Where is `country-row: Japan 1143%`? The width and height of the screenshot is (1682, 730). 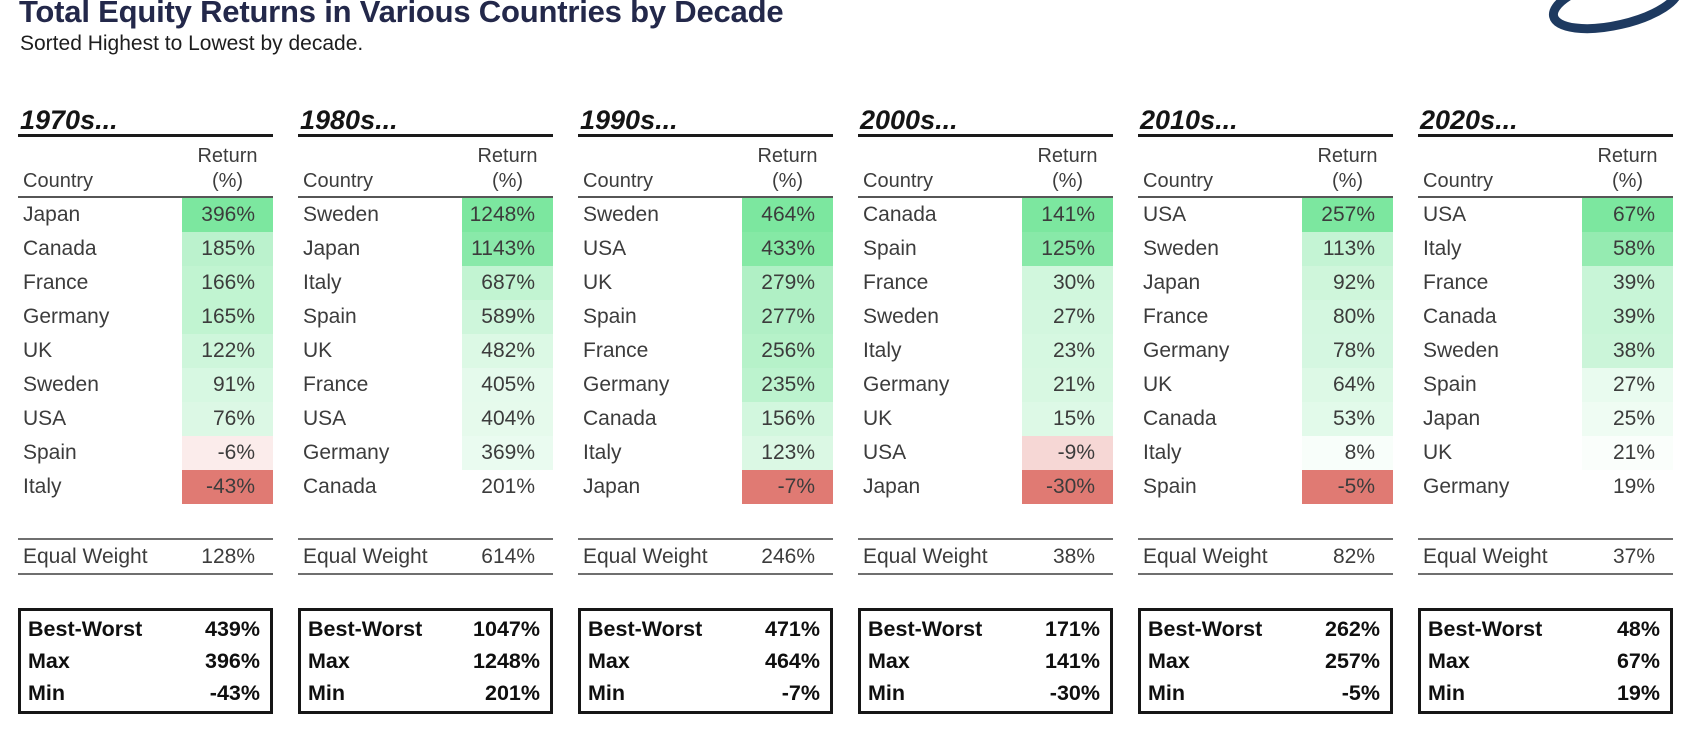 country-row: Japan 1143% is located at coordinates (425, 249).